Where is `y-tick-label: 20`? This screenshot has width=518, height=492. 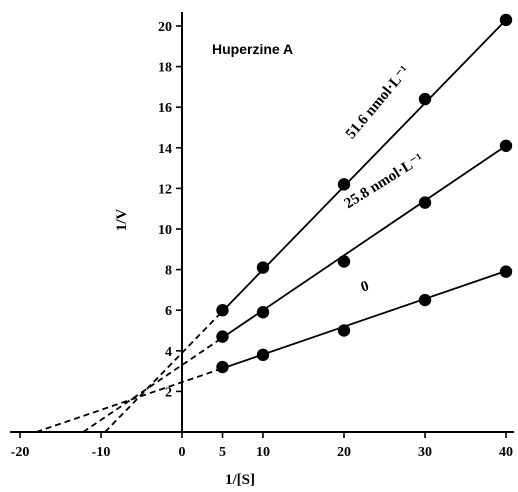
y-tick-label: 20 is located at coordinates (165, 27).